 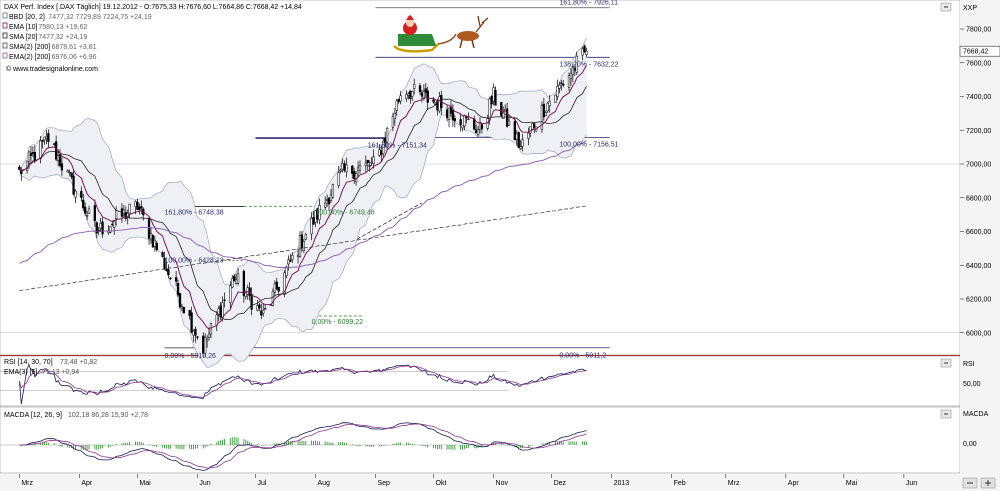 I want to click on panel-close-icon, so click(x=946, y=7).